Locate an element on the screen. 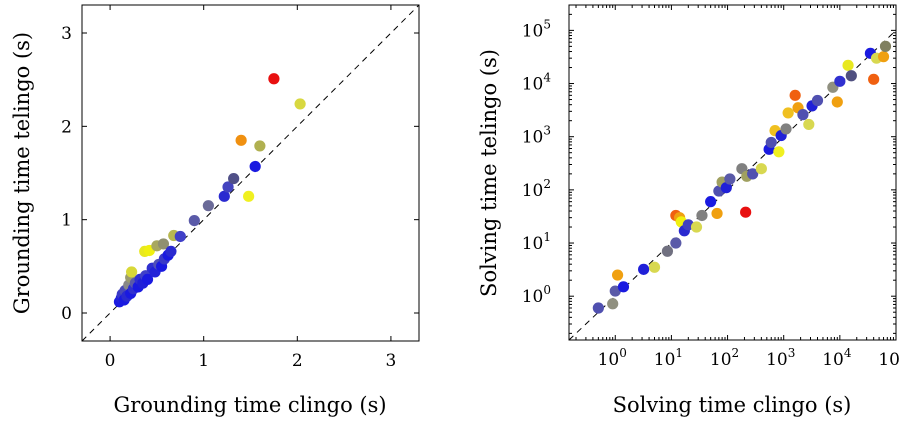 Image resolution: width=899 pixels, height=422 pixels. y-tick-label: 10⁵ is located at coordinates (536, 29).